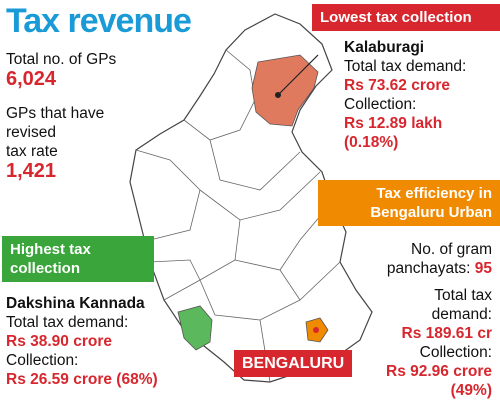  I want to click on value: (49%), so click(471, 390).